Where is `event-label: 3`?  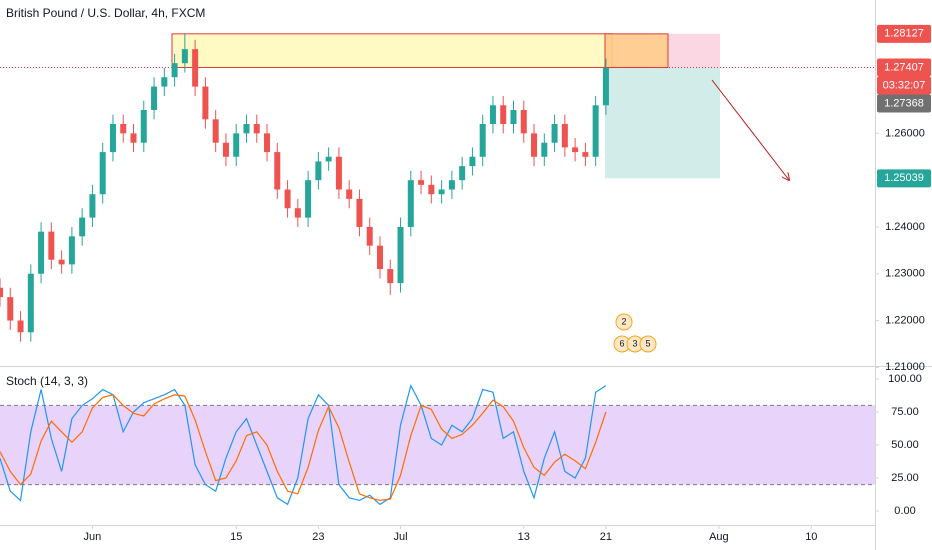
event-label: 3 is located at coordinates (634, 343).